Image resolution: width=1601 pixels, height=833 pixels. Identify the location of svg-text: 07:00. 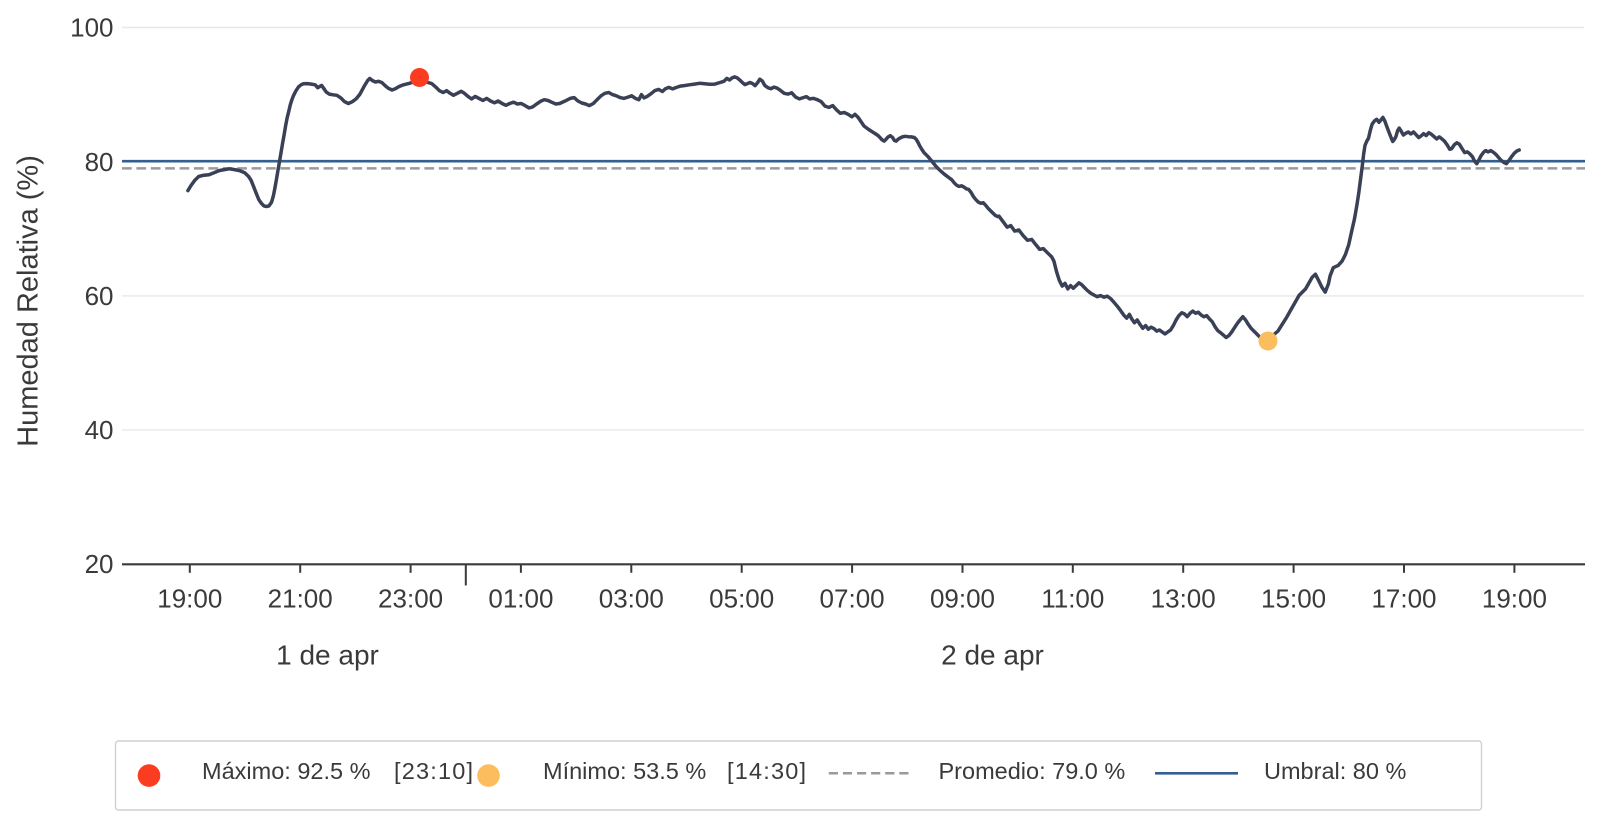
(852, 599).